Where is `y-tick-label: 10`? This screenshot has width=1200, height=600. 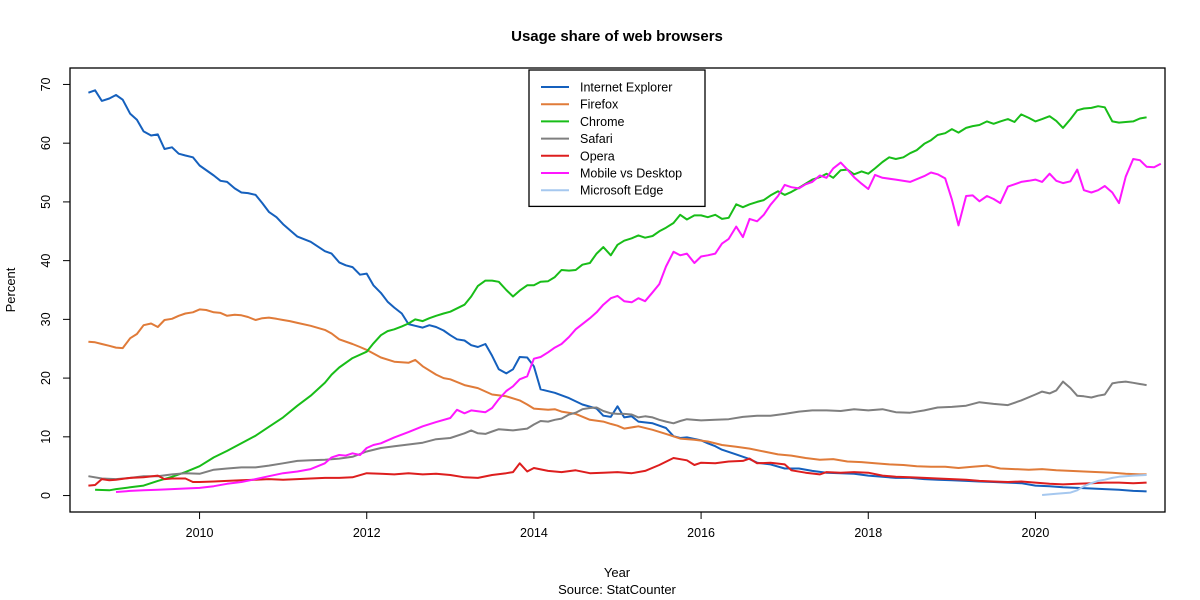 y-tick-label: 10 is located at coordinates (46, 437).